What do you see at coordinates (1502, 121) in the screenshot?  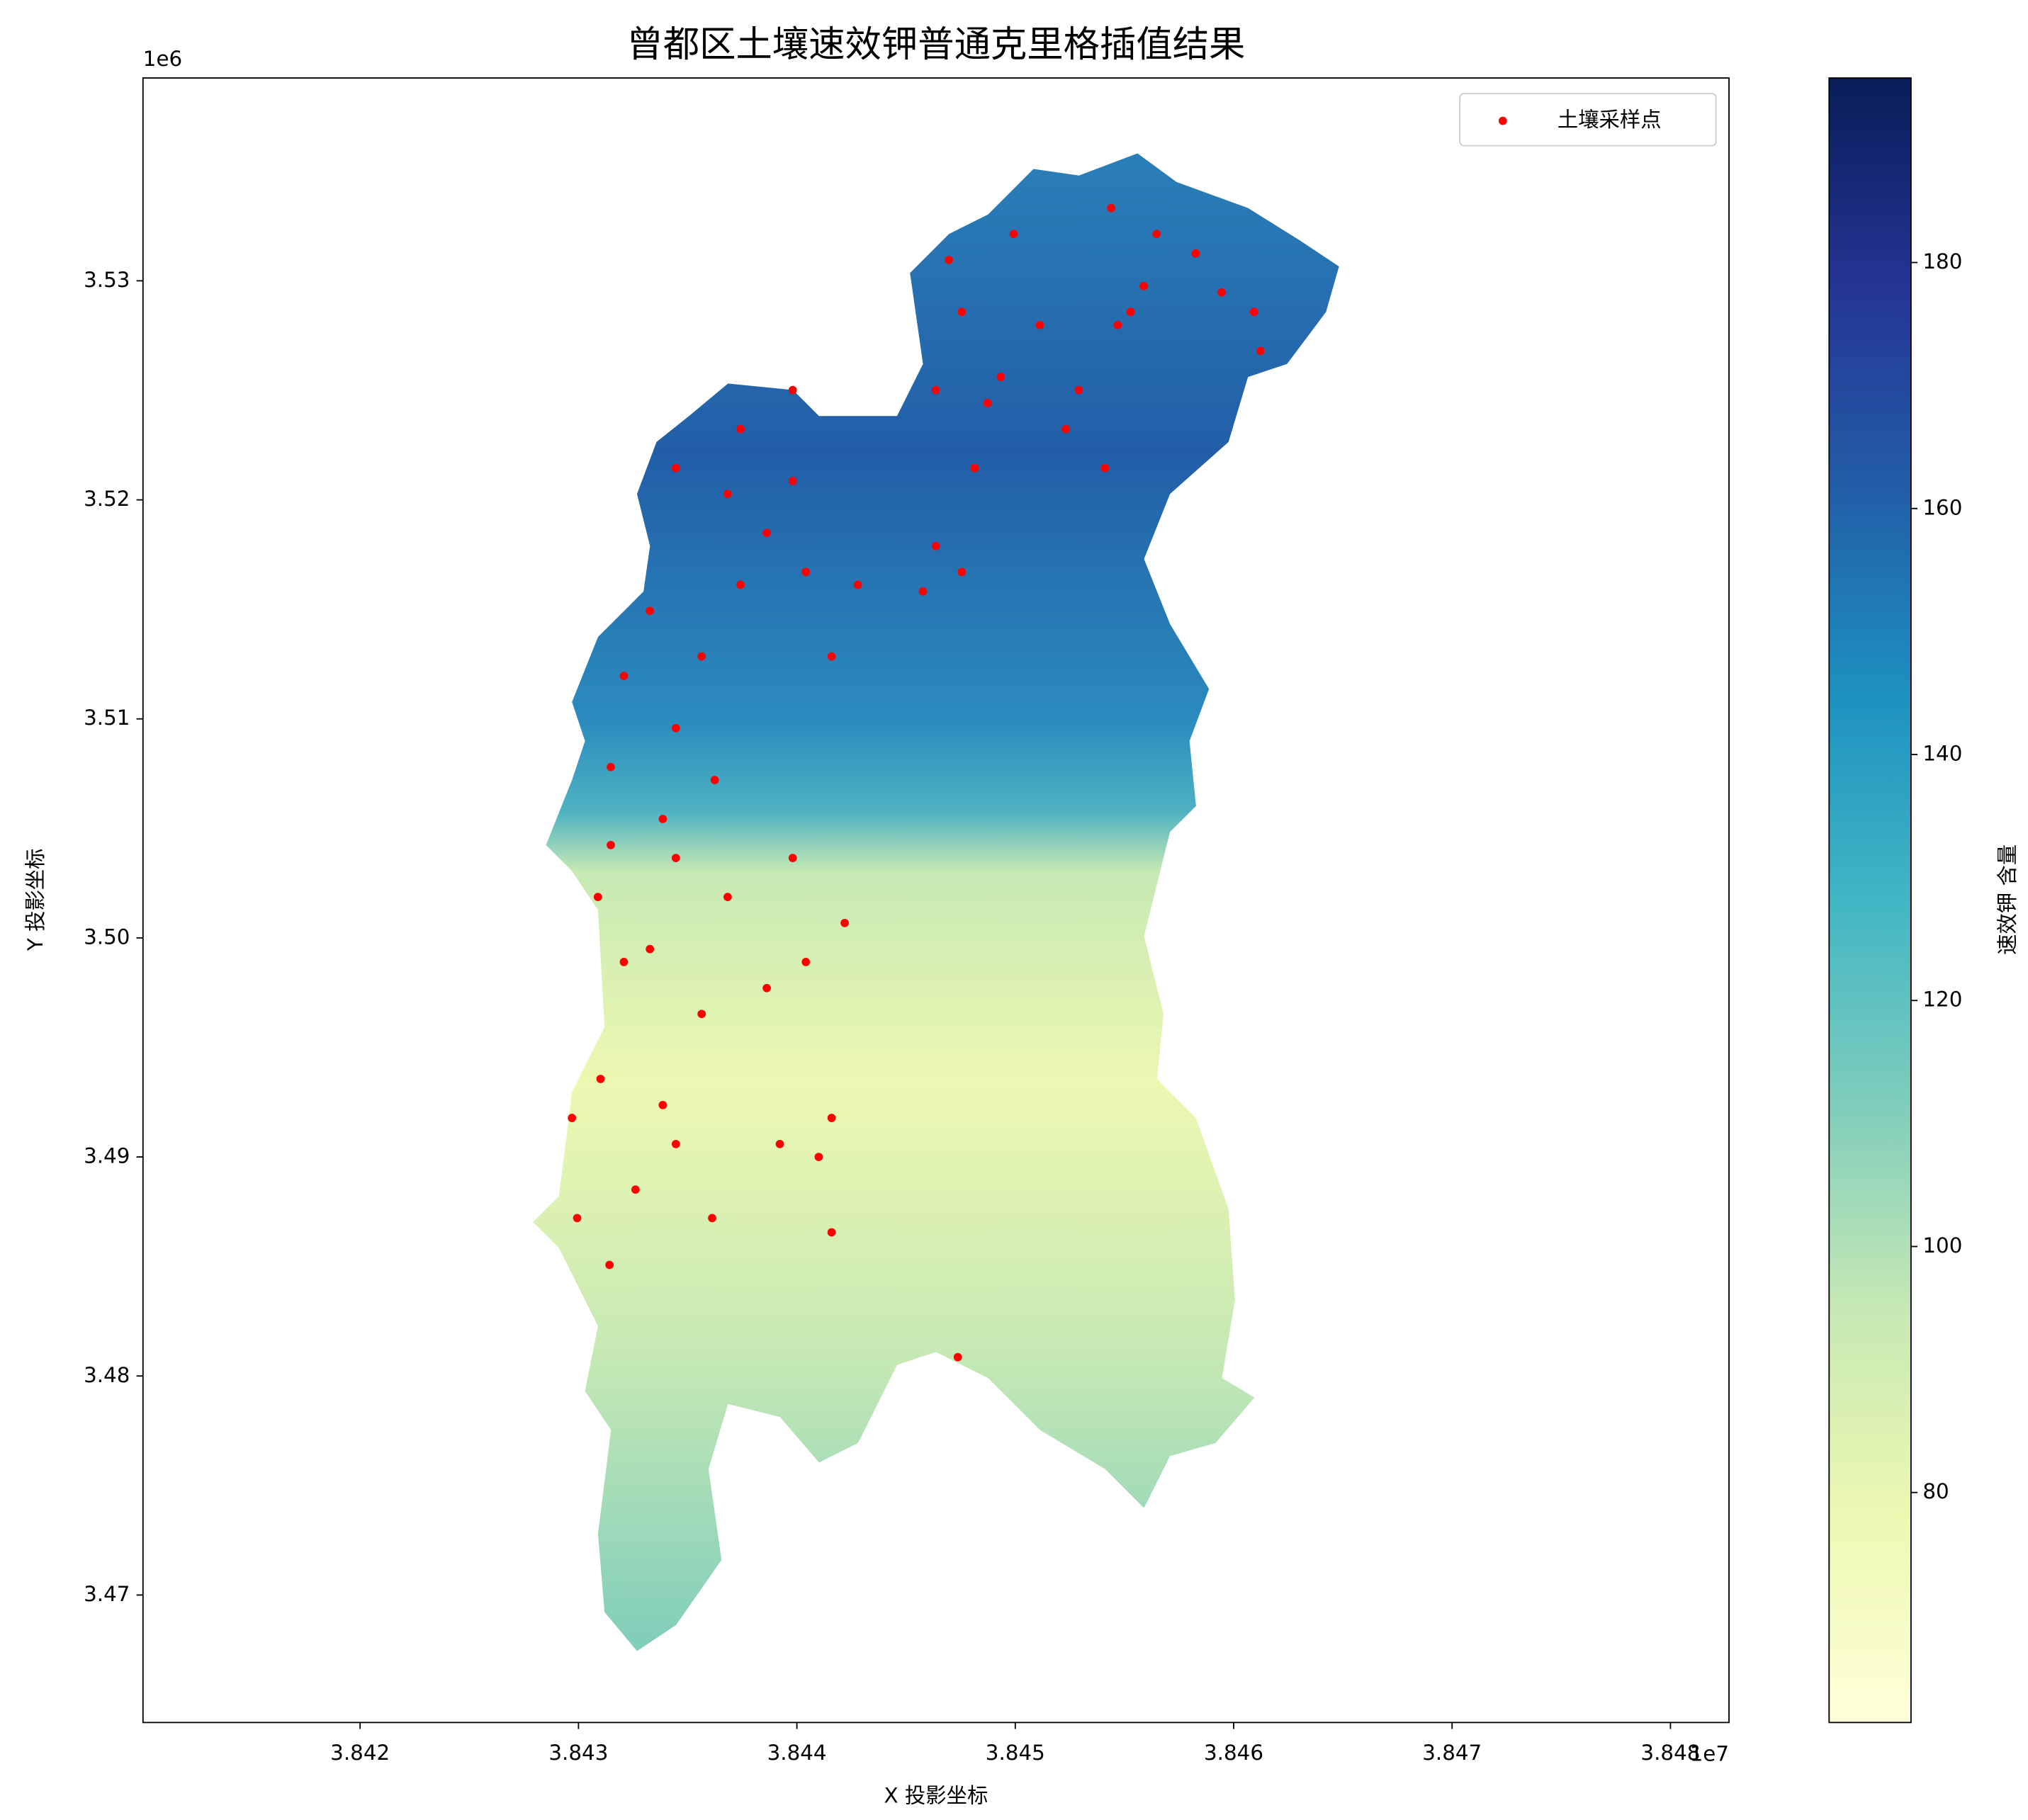 I see `legend-marker` at bounding box center [1502, 121].